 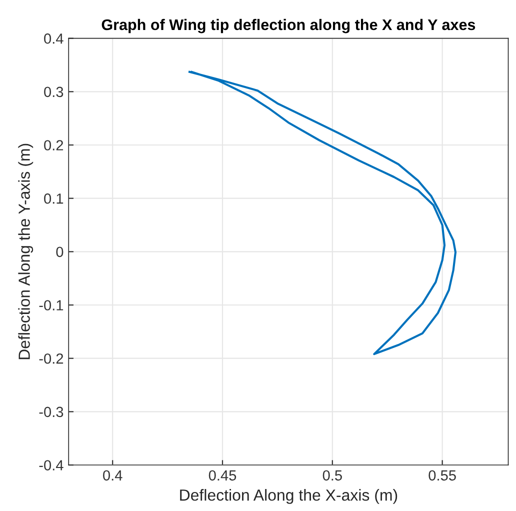 I want to click on x-tick-label: 0.55, so click(x=442, y=475).